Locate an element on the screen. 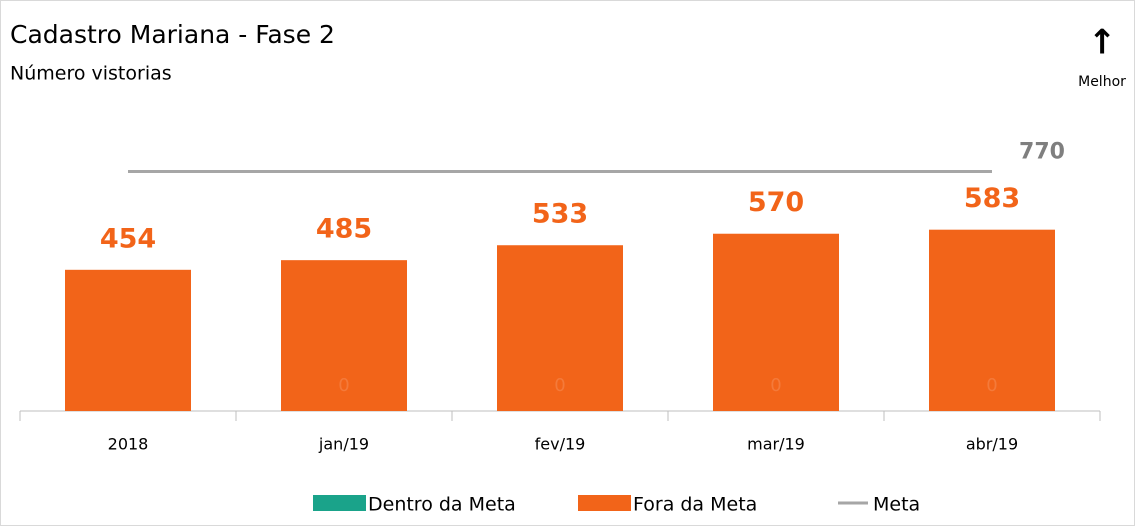 This screenshot has height=526, width=1135. value-label: 583 is located at coordinates (992, 198).